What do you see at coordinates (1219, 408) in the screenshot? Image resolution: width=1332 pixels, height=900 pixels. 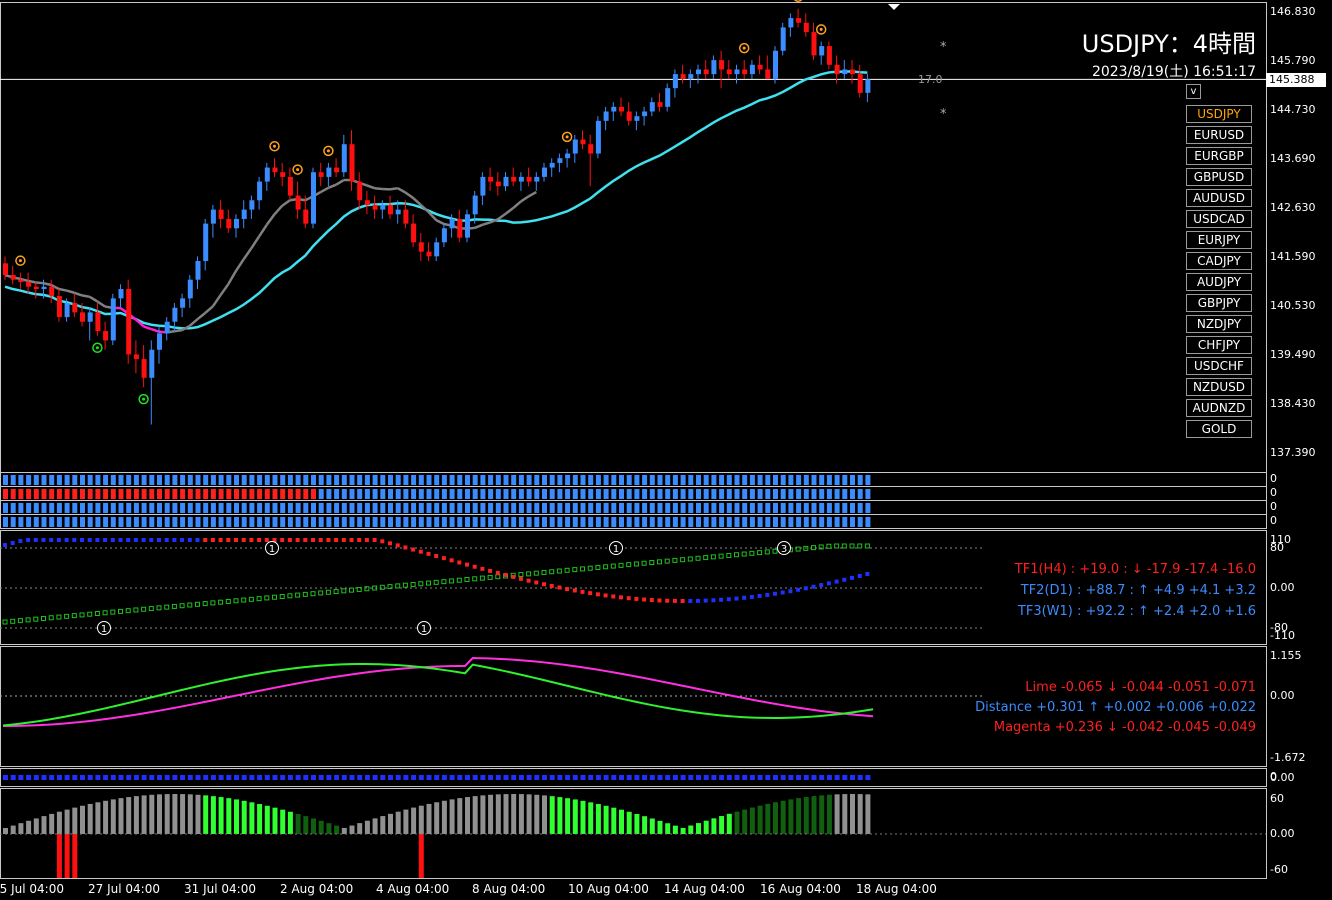 I see `symbol-button-audnzd: AUDNZD` at bounding box center [1219, 408].